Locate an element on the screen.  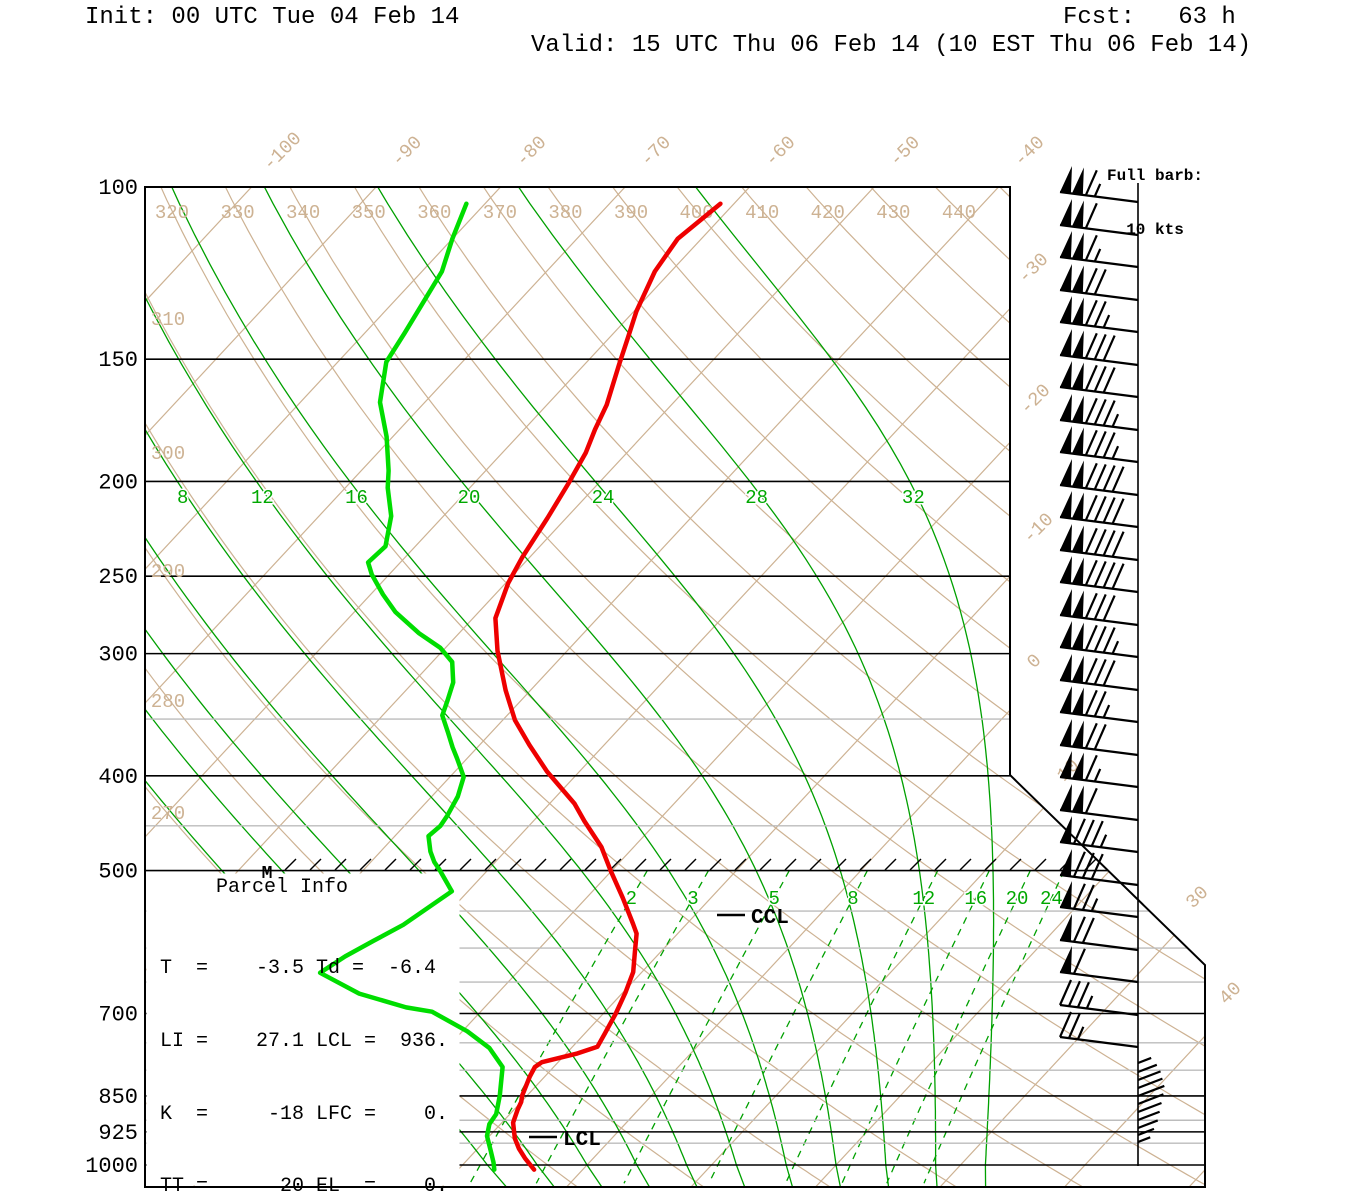
svg-text: 150 is located at coordinates (118, 360).